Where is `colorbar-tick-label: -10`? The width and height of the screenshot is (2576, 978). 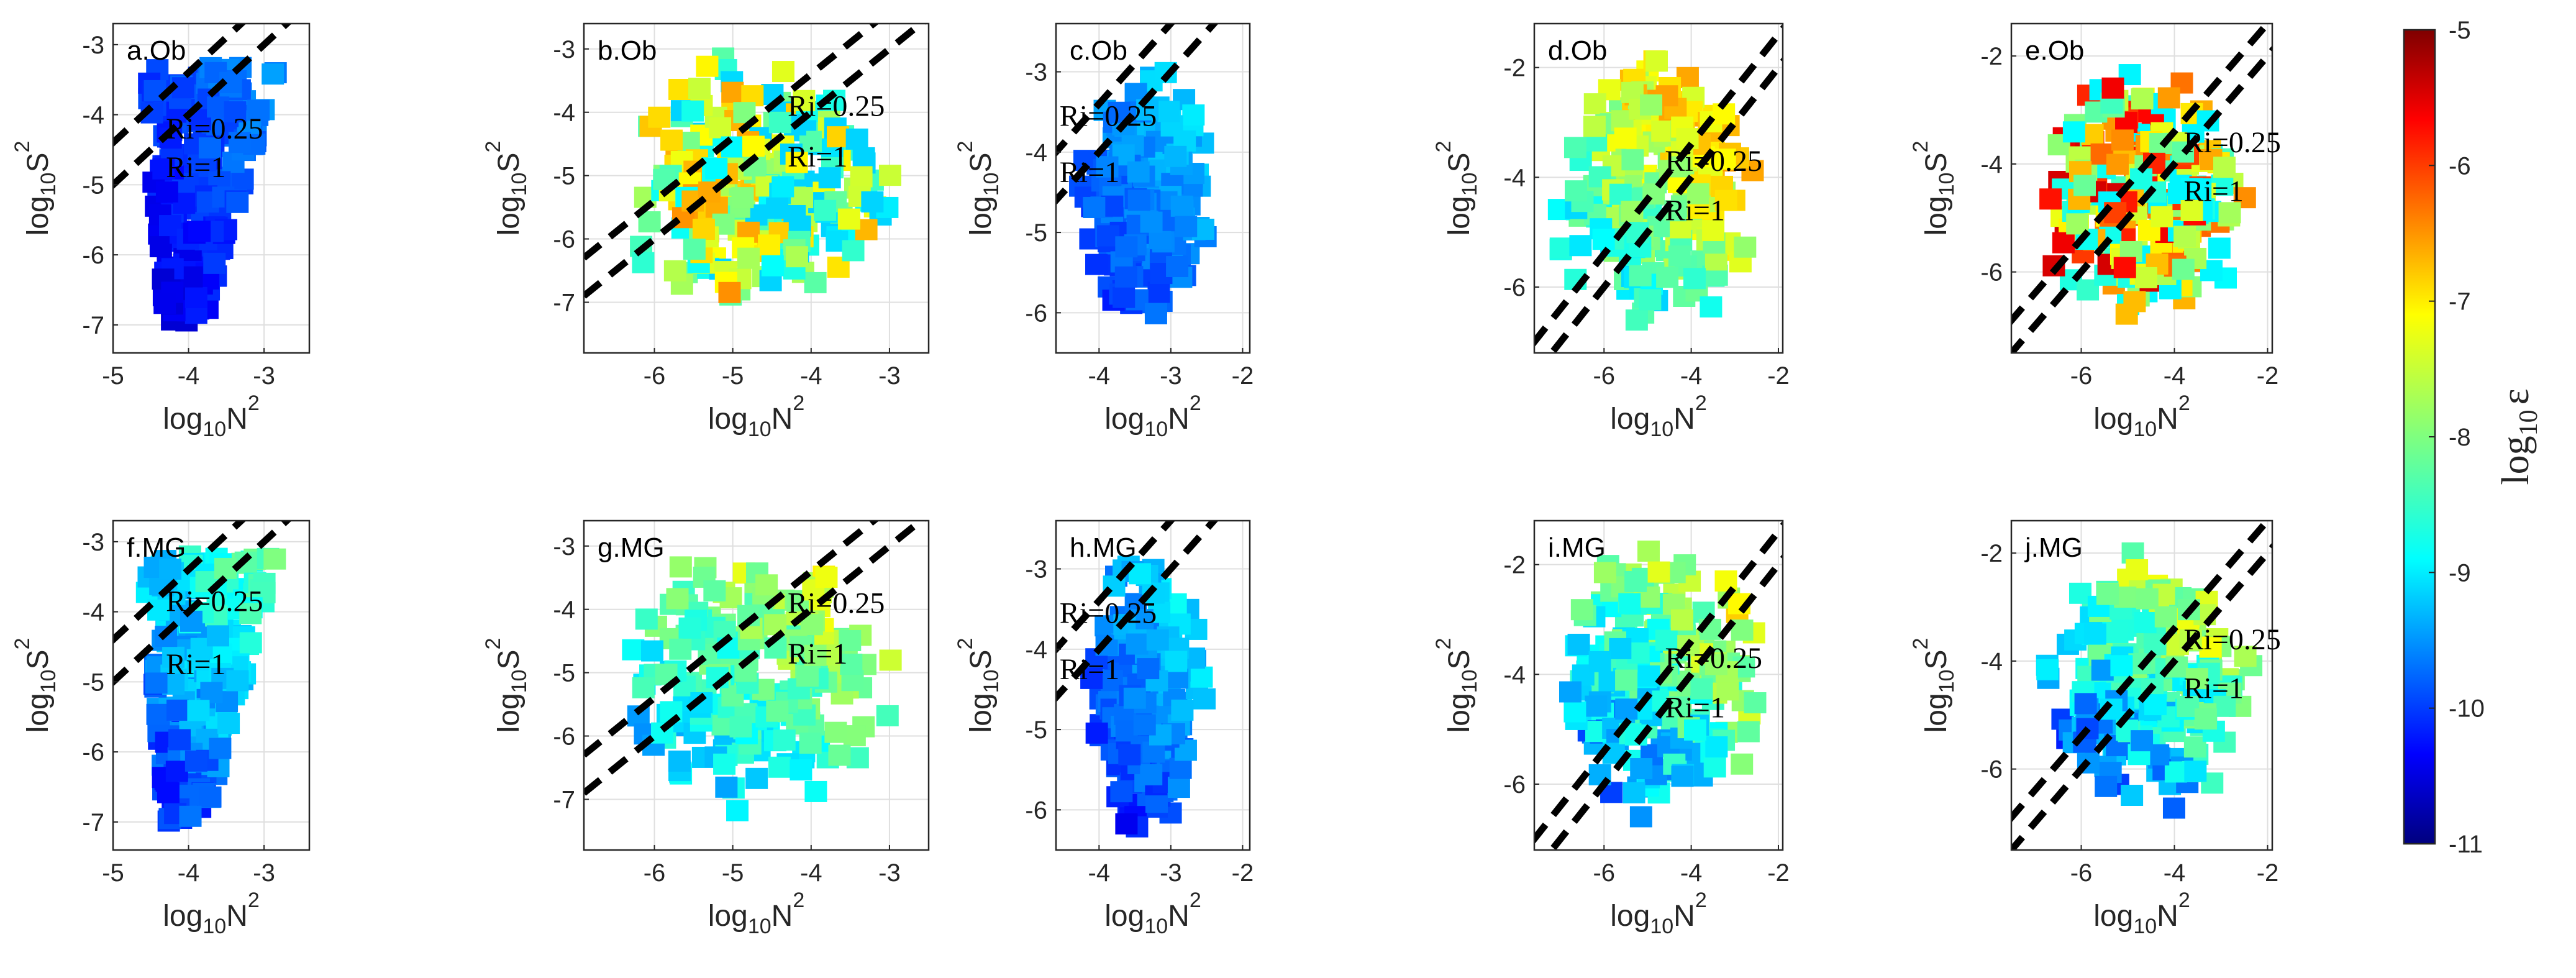 colorbar-tick-label: -10 is located at coordinates (2467, 709).